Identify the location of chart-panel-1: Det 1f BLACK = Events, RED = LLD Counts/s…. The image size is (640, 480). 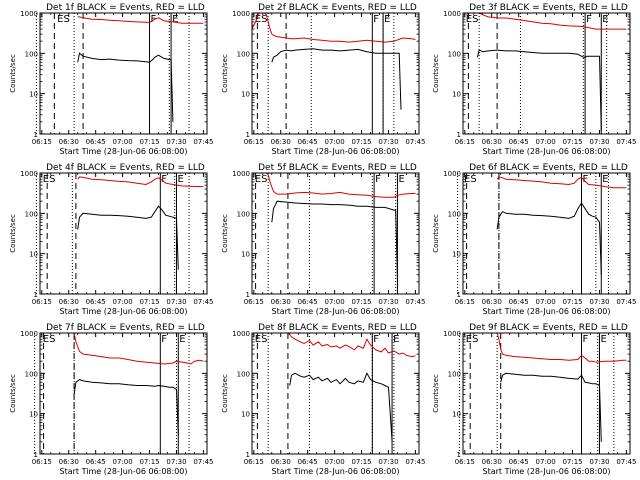
(111, 79).